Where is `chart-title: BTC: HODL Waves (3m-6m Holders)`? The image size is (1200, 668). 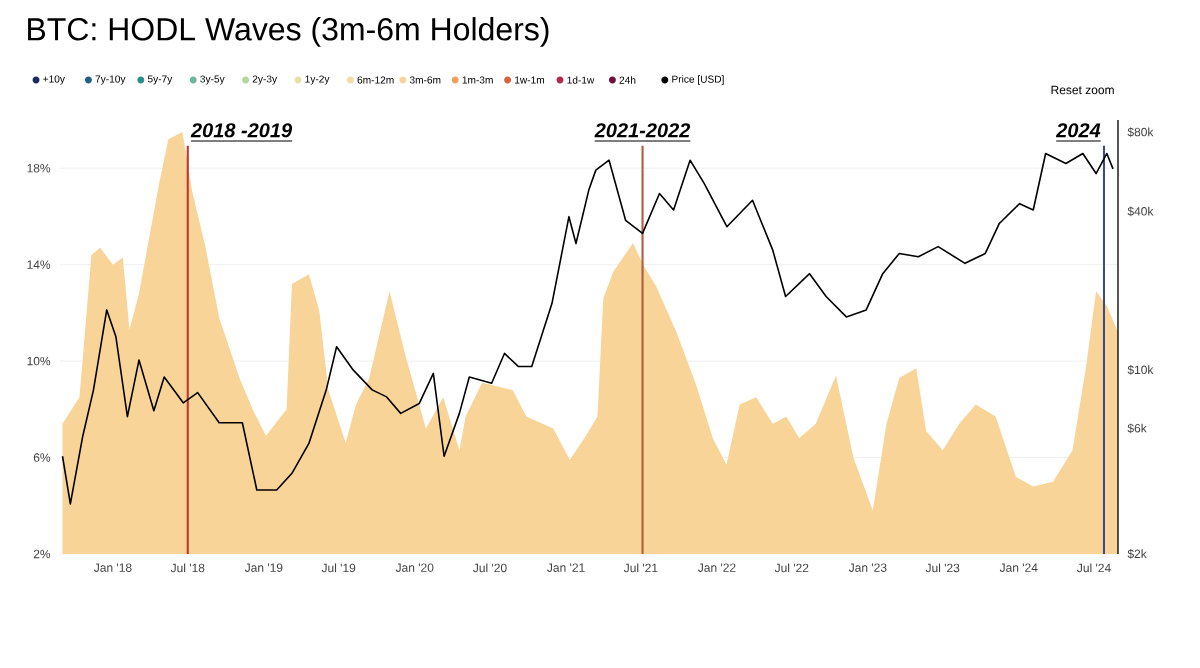 chart-title: BTC: HODL Waves (3m-6m Holders) is located at coordinates (288, 32).